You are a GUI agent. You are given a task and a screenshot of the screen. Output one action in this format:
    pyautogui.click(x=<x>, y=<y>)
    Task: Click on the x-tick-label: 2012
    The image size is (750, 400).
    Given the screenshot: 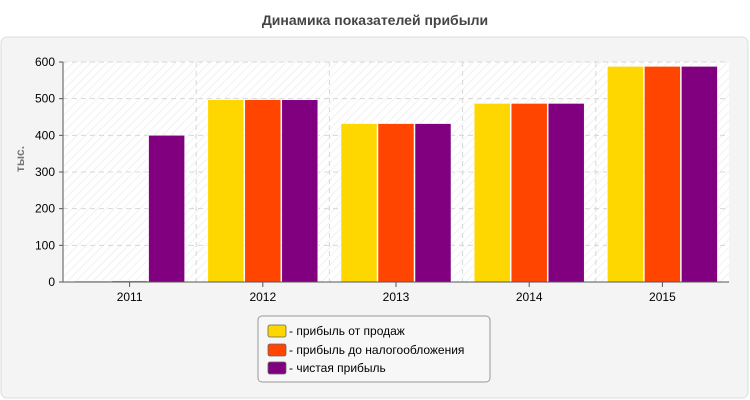 What is the action you would take?
    pyautogui.click(x=262, y=297)
    